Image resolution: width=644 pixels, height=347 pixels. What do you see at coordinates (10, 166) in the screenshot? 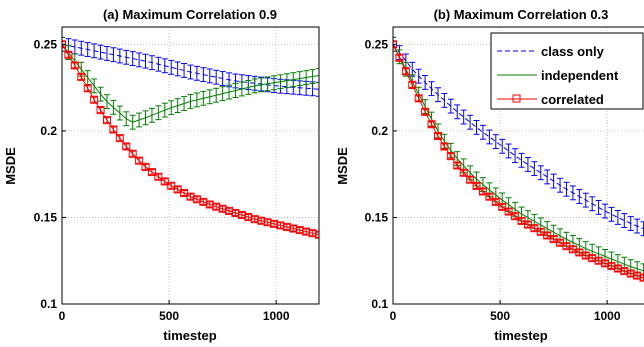
I see `panel-a-ylabel: MSDE` at bounding box center [10, 166].